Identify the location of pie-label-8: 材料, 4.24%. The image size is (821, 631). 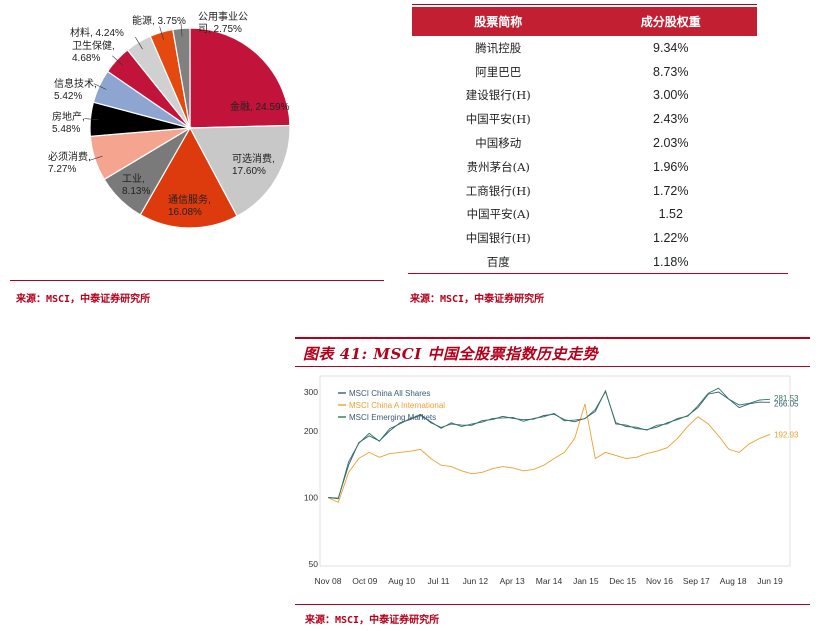
(97, 32).